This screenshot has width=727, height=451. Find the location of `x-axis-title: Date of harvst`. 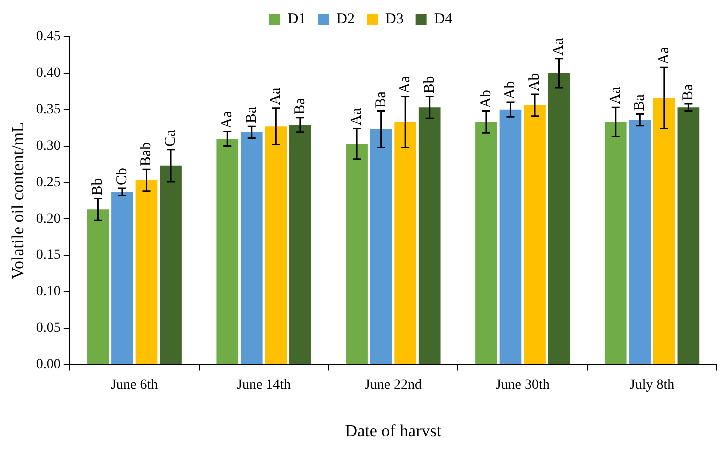

x-axis-title: Date of harvst is located at coordinates (393, 430).